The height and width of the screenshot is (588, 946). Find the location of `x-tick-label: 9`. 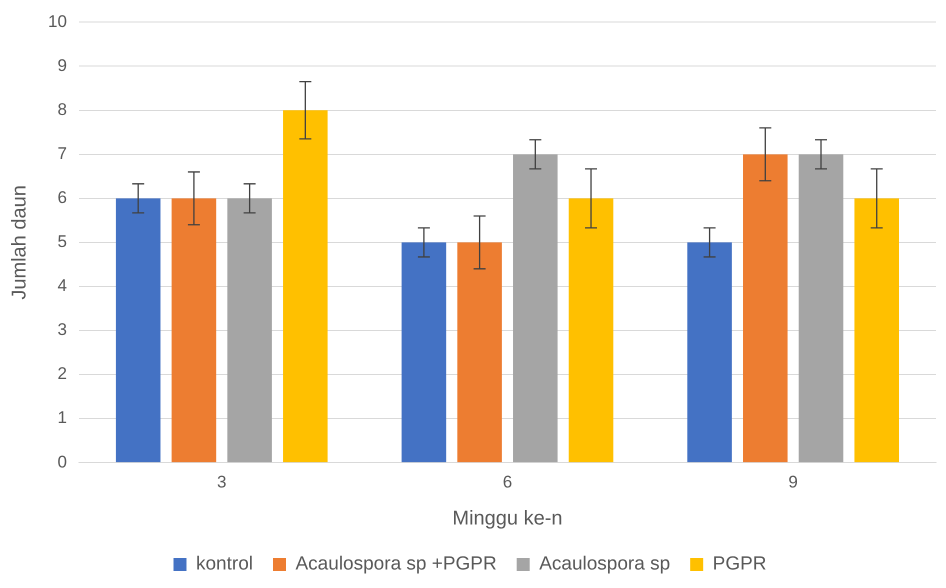

x-tick-label: 9 is located at coordinates (793, 482).